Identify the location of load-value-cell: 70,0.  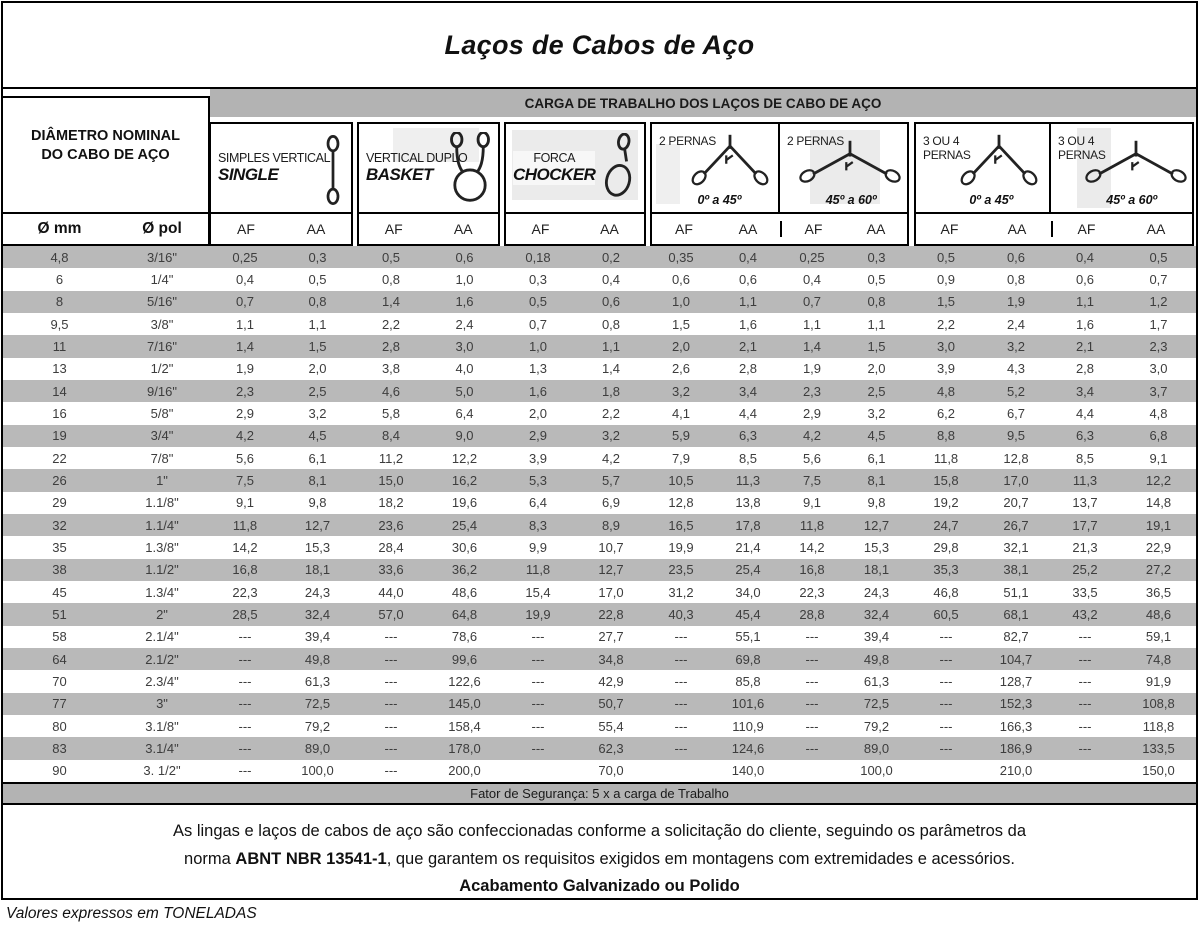
(611, 771).